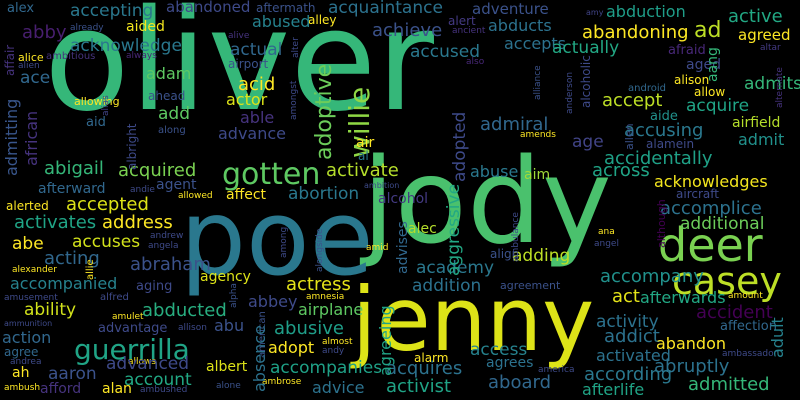  What do you see at coordinates (21, 8) in the screenshot?
I see `word-alex: alex` at bounding box center [21, 8].